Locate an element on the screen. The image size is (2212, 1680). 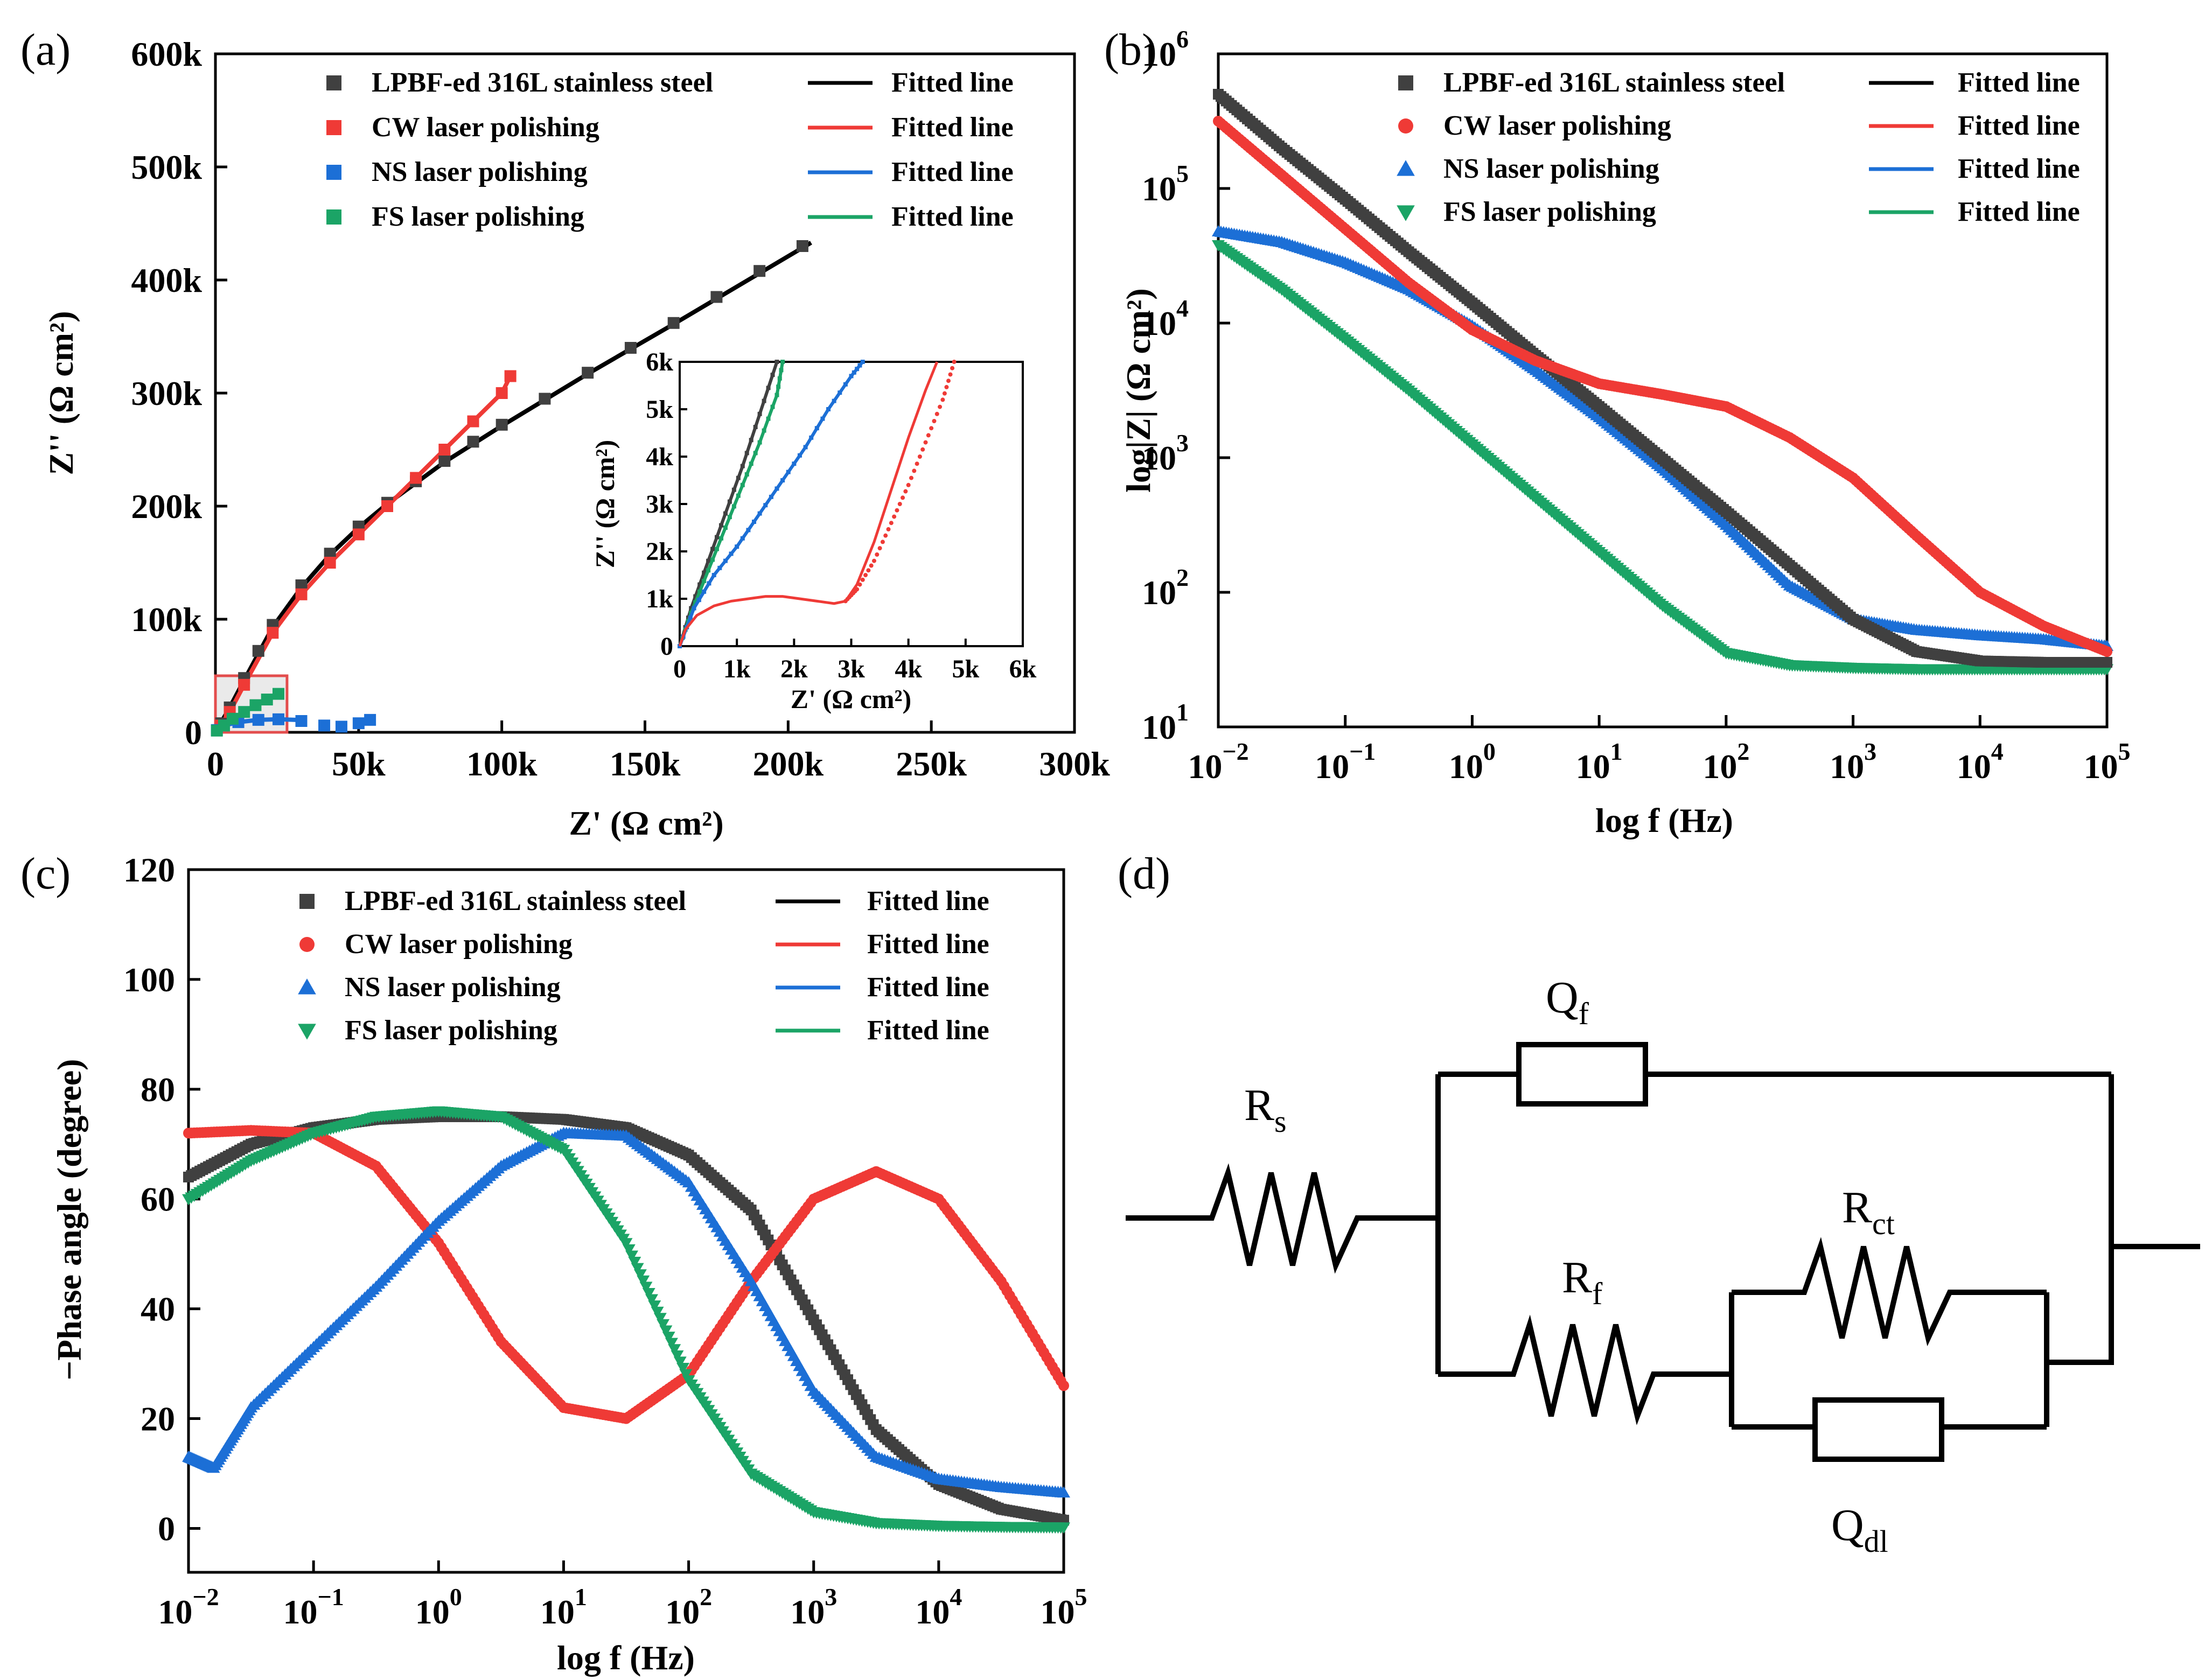
legend-label: LPBF-ed 316L stainless steel is located at coordinates (542, 82).